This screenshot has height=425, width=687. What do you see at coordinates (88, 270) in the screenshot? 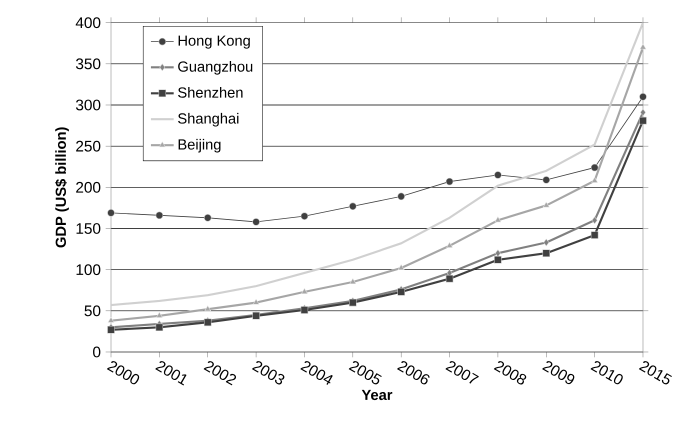
I see `y-tick-label: 100` at bounding box center [88, 270].